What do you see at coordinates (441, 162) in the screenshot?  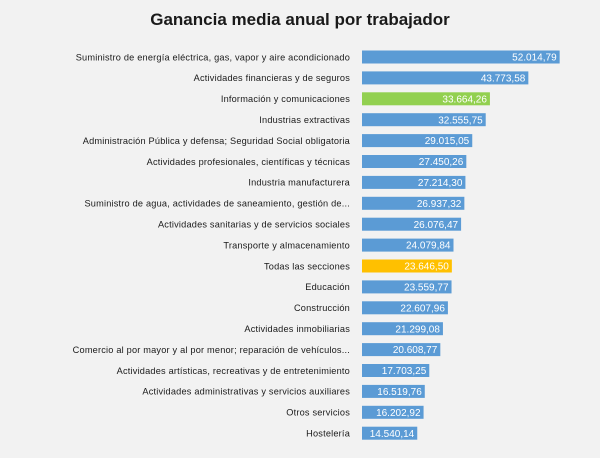 I see `value-label: 27.450,26` at bounding box center [441, 162].